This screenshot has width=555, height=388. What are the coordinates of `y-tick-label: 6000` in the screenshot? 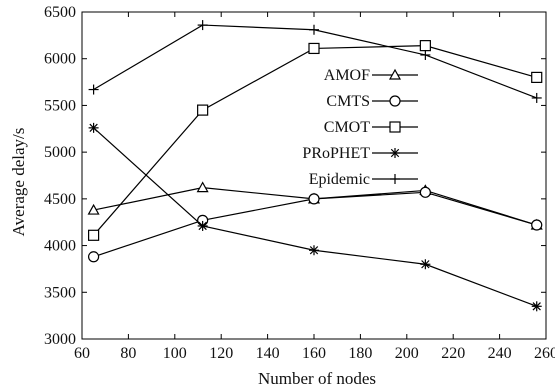 It's located at (60, 59).